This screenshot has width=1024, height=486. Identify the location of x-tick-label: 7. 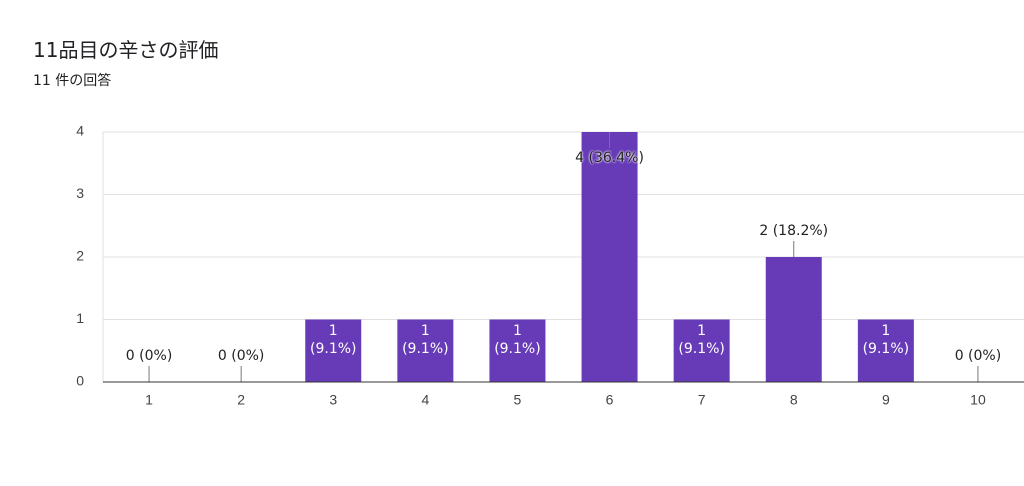
(702, 400).